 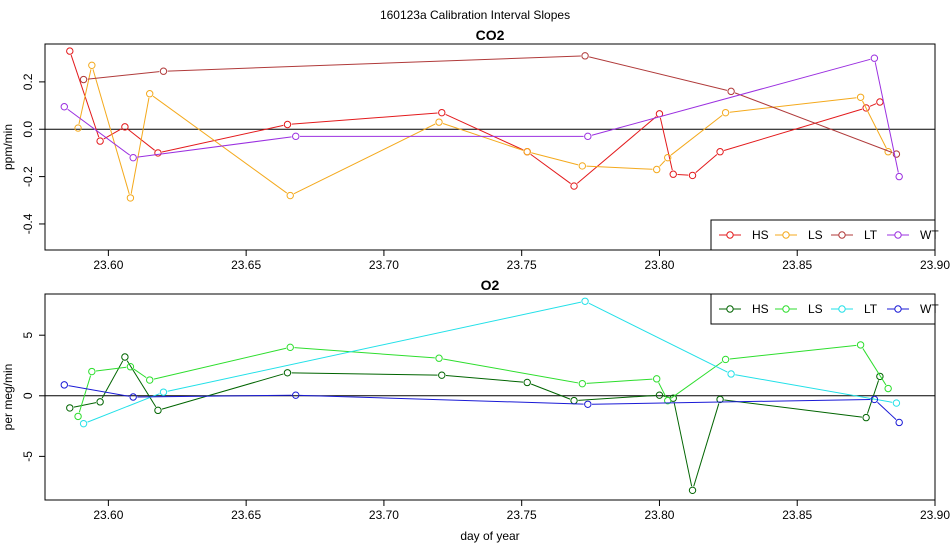 What do you see at coordinates (522, 265) in the screenshot?
I see `x-tick-label: 23.75` at bounding box center [522, 265].